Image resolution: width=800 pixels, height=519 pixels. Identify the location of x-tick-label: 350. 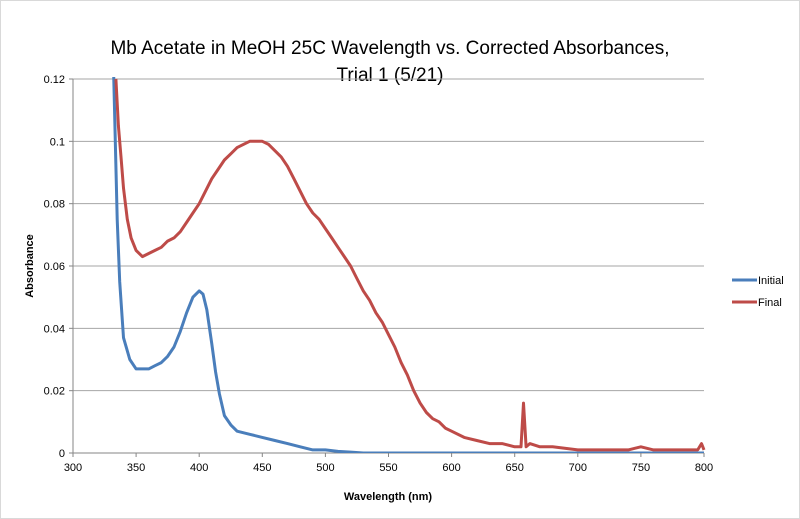
(136, 468).